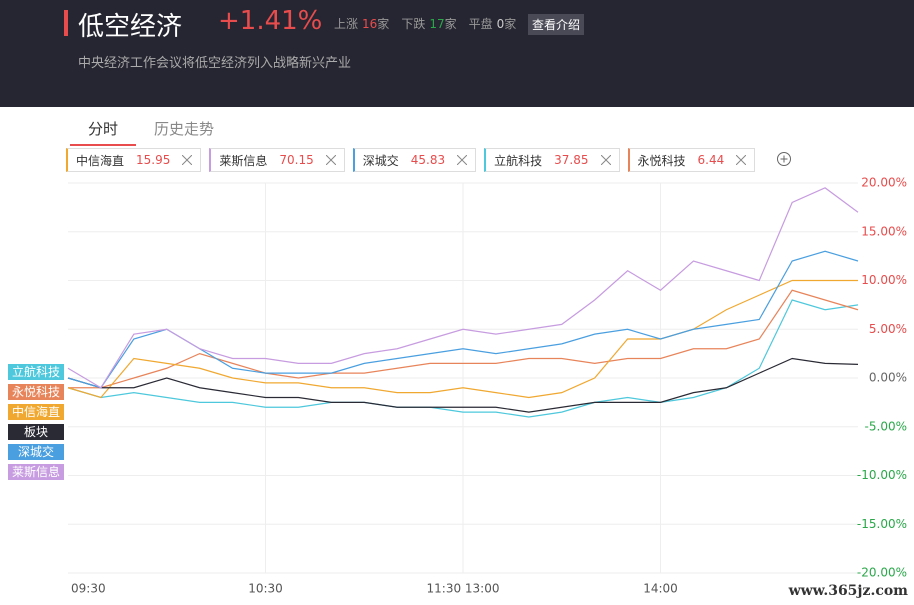 Image resolution: width=914 pixels, height=605 pixels. What do you see at coordinates (888, 378) in the screenshot?
I see `y-tick-label: 0.00%` at bounding box center [888, 378].